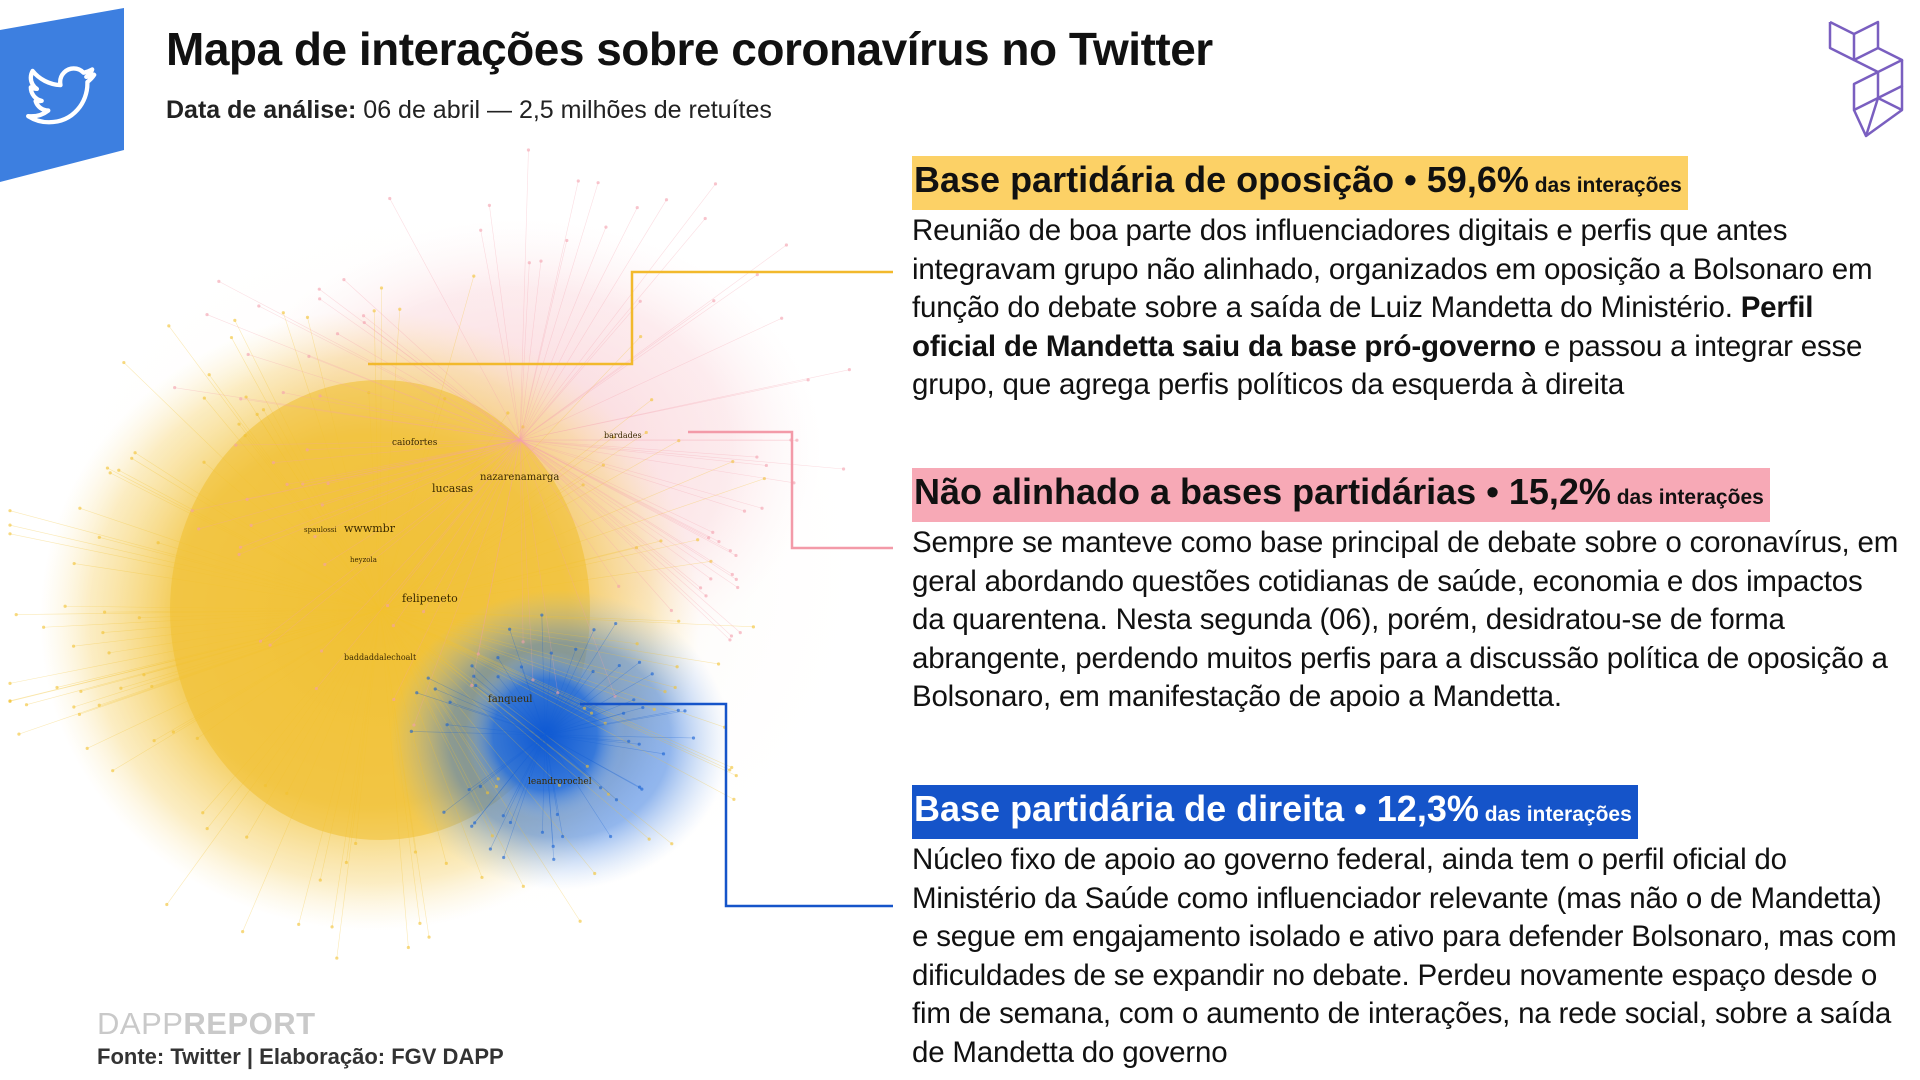 Image resolution: width=1920 pixels, height=1080 pixels. I want to click on node-label: fanqueul, so click(510, 699).